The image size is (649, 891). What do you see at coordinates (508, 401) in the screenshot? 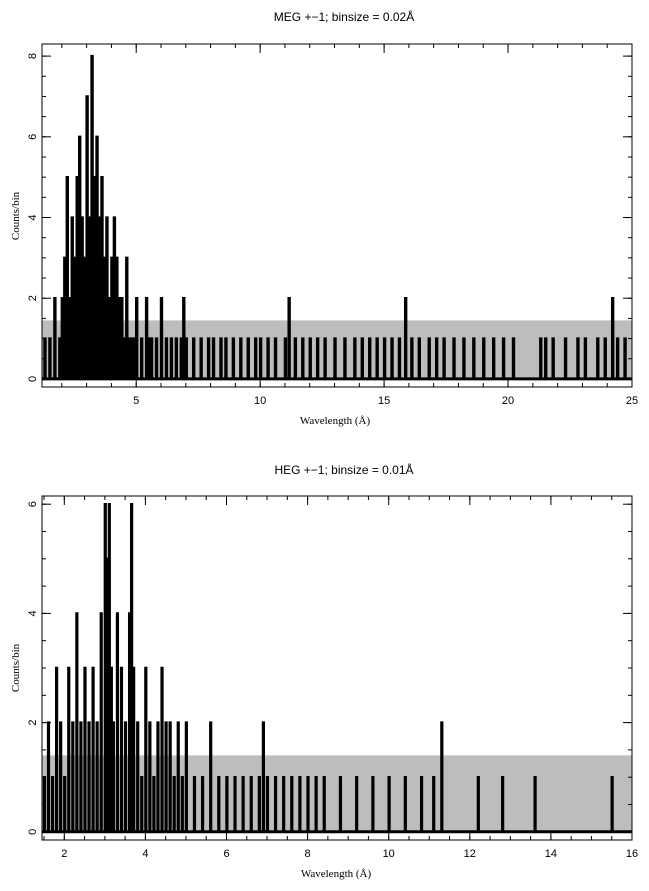
I see `meg-x-tick-label: 20` at bounding box center [508, 401].